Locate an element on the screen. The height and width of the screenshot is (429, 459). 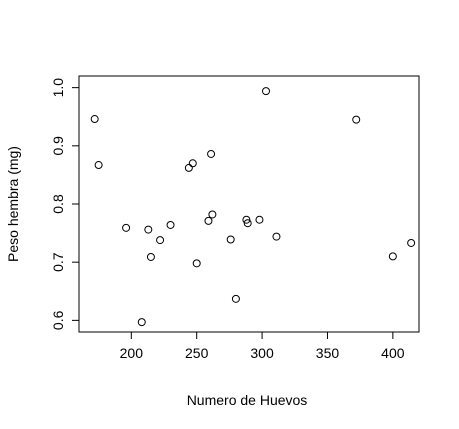
y-axis: 0.6 0.7 0.8 0.9 1.0 is located at coordinates (64, 204).